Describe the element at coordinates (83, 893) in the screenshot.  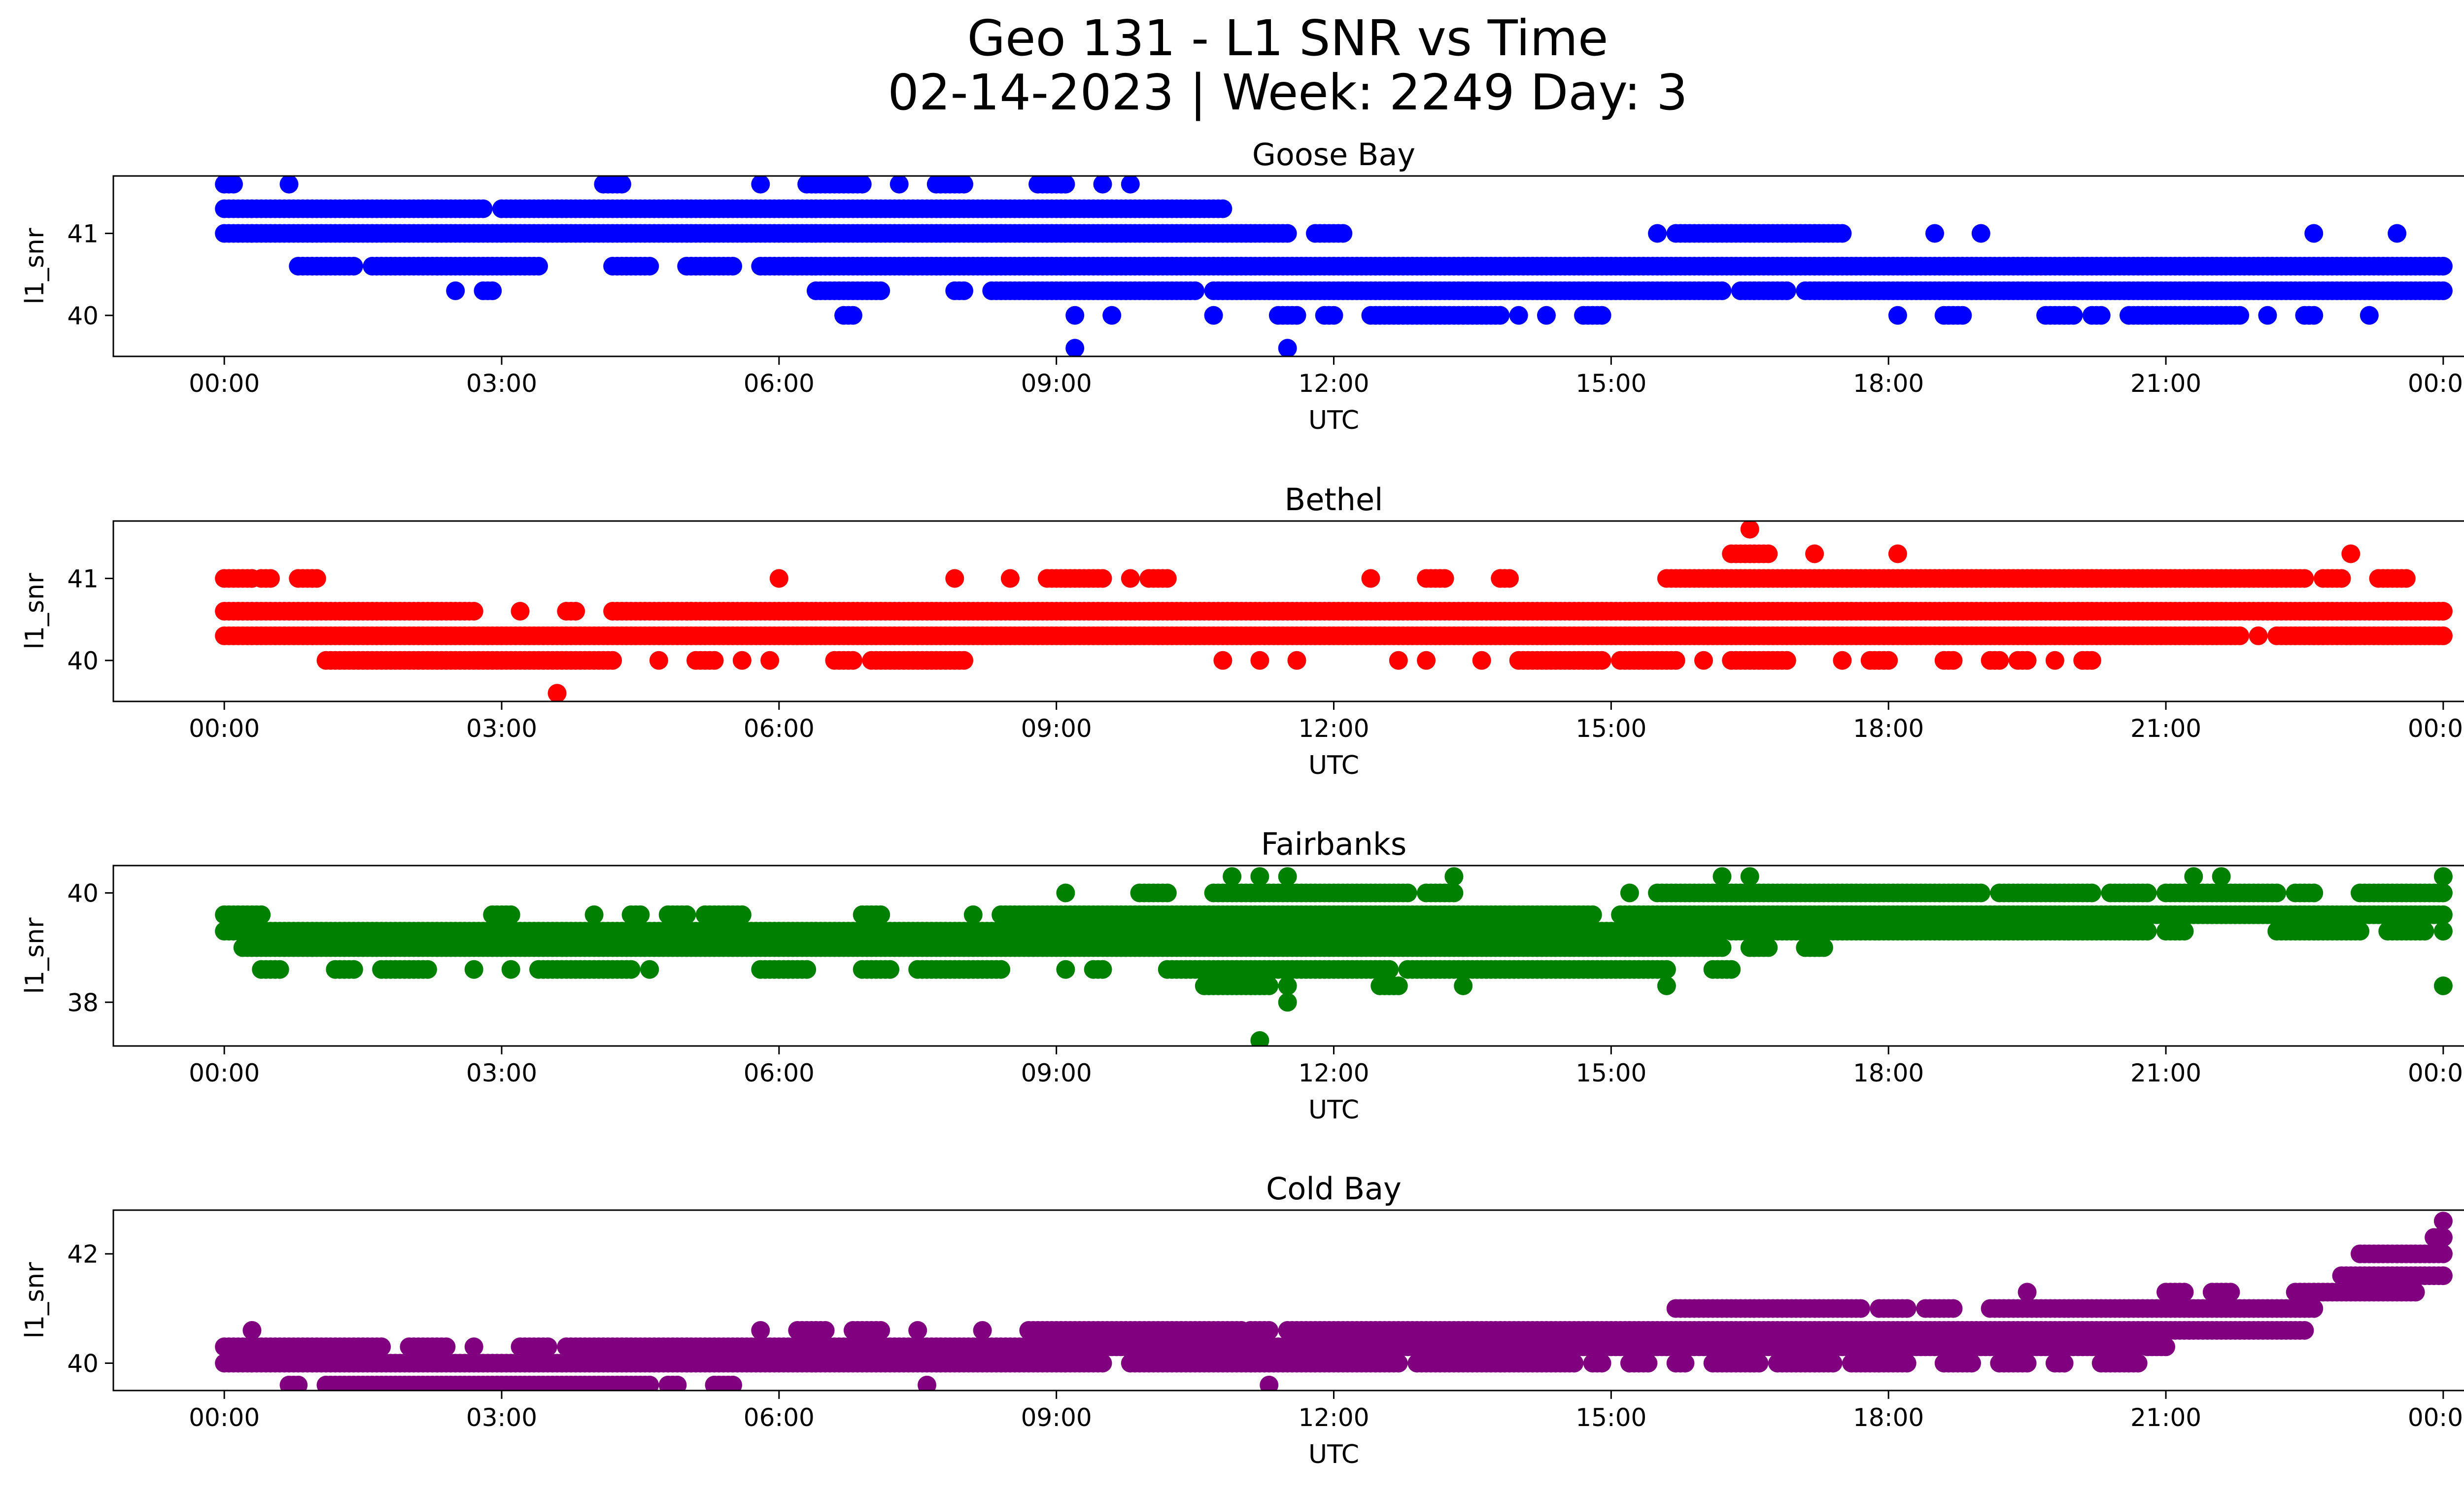
I see `y-tick-label: 40` at that location.